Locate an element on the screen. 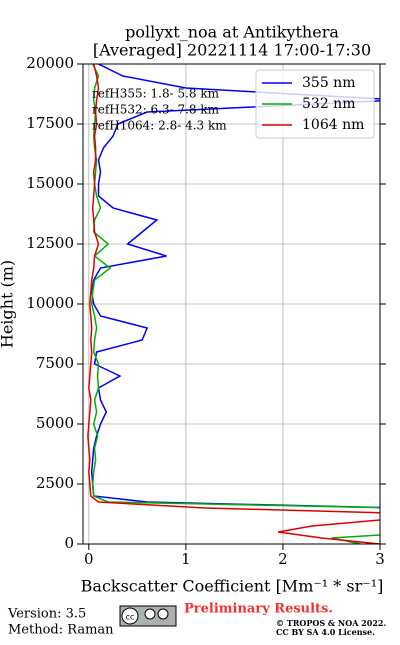  legend-label: 1064 nm is located at coordinates (333, 125).